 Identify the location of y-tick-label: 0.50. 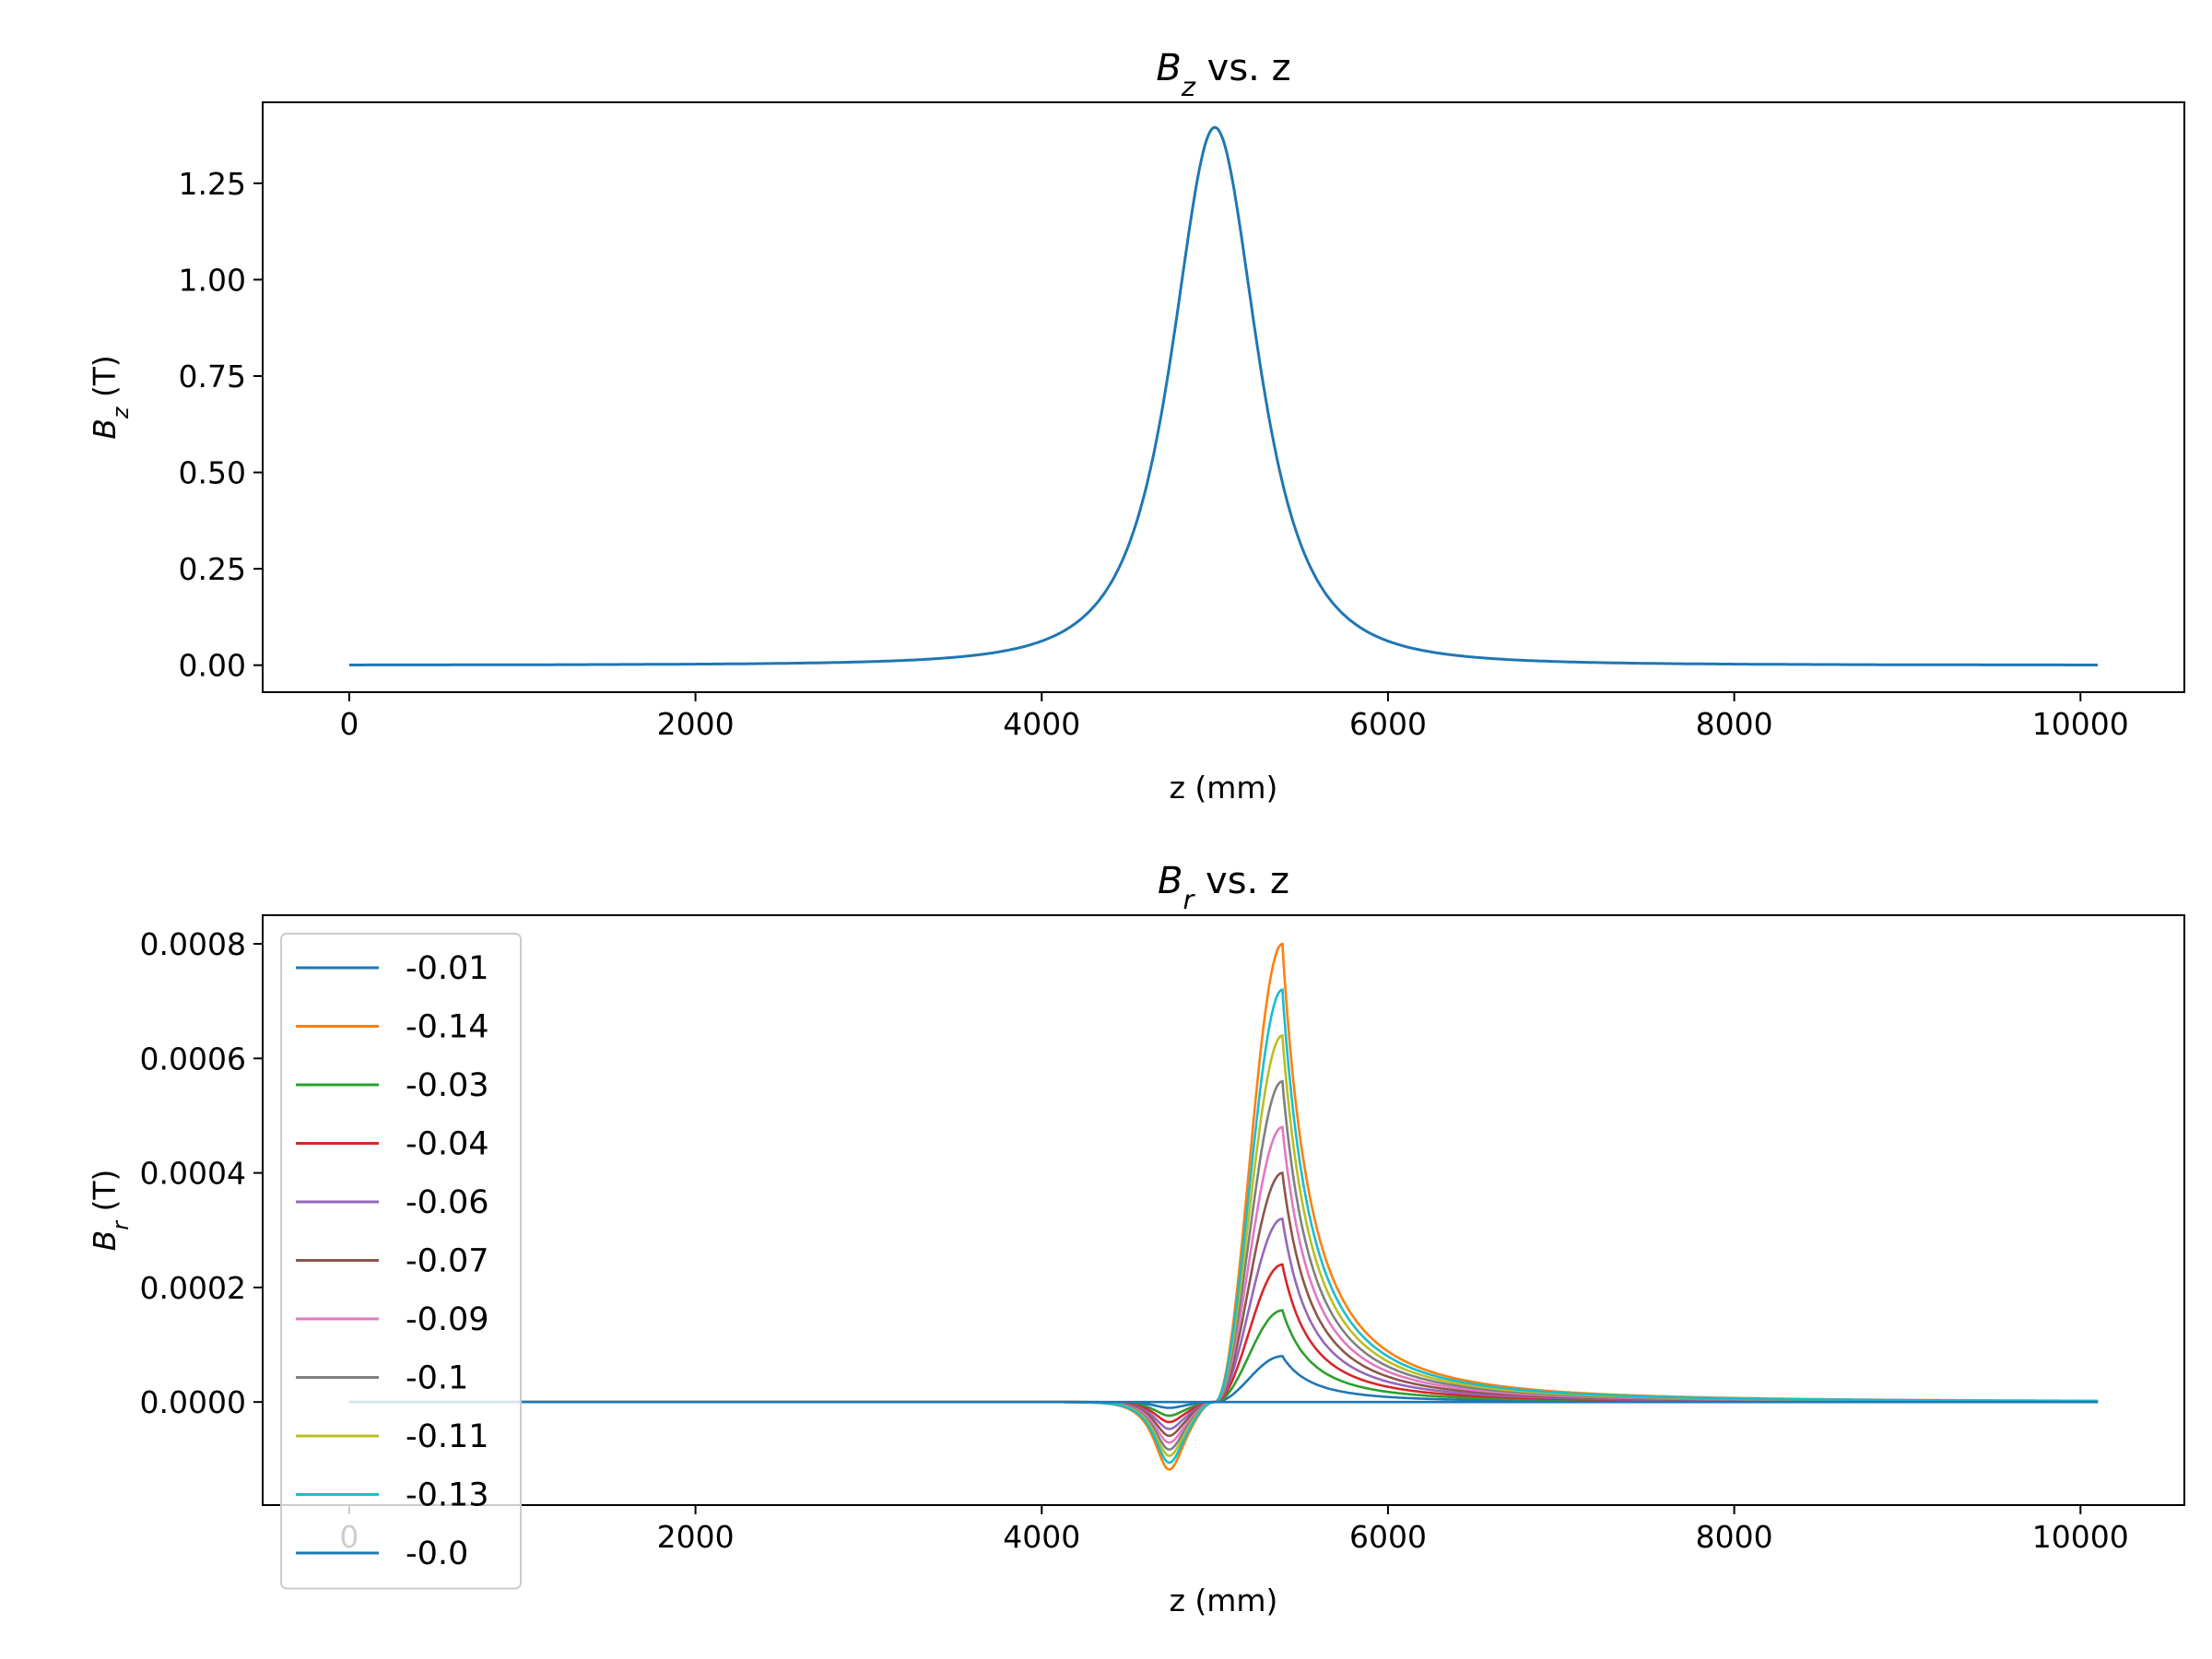
(212, 473).